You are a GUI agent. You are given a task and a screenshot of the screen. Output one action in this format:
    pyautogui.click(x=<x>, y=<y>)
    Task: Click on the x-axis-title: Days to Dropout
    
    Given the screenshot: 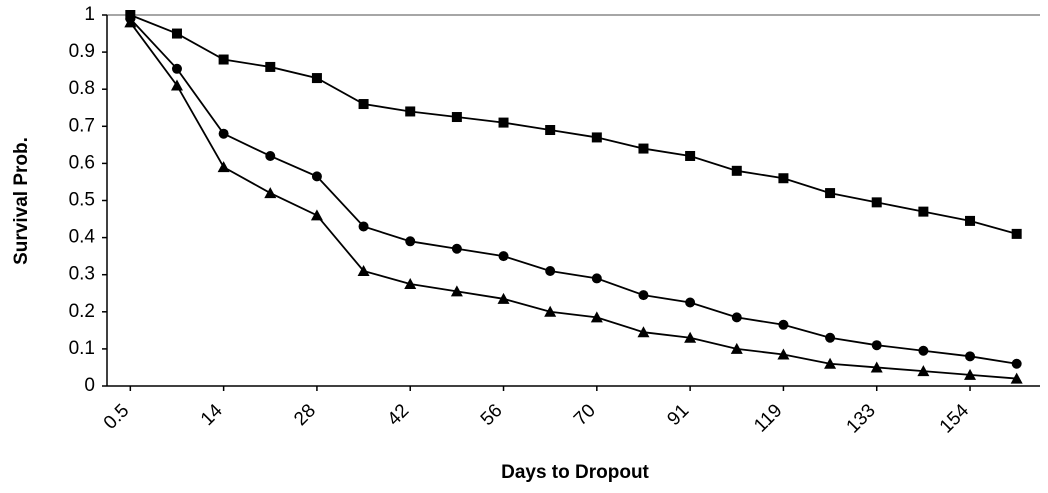 What is the action you would take?
    pyautogui.click(x=575, y=472)
    